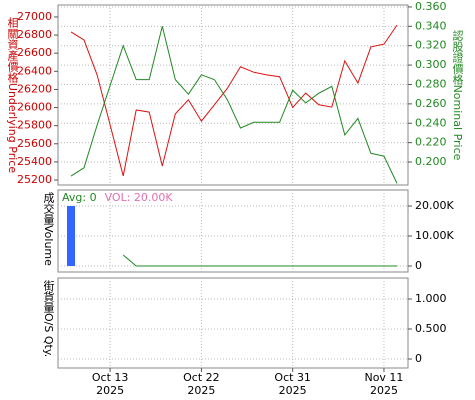 This screenshot has height=400, width=475. What do you see at coordinates (434, 205) in the screenshot?
I see `y-tick-label: 20.00K` at bounding box center [434, 205].